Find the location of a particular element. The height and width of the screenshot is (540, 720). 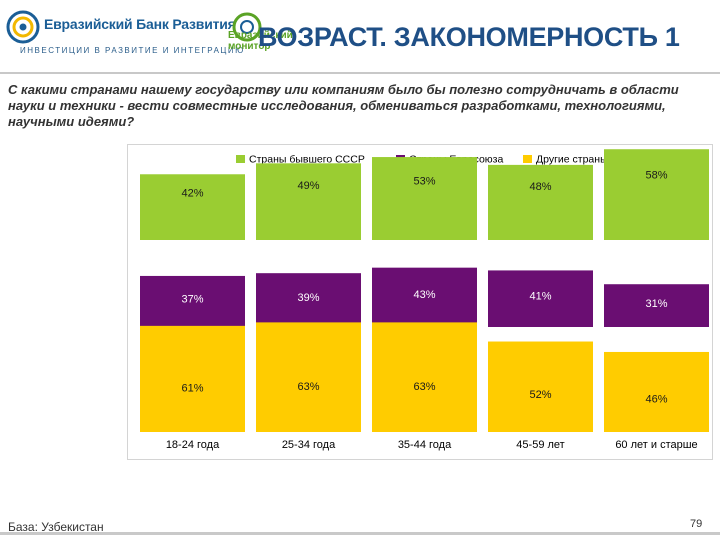

data-label-страны-евросоюза-3: 43% is located at coordinates (424, 295).